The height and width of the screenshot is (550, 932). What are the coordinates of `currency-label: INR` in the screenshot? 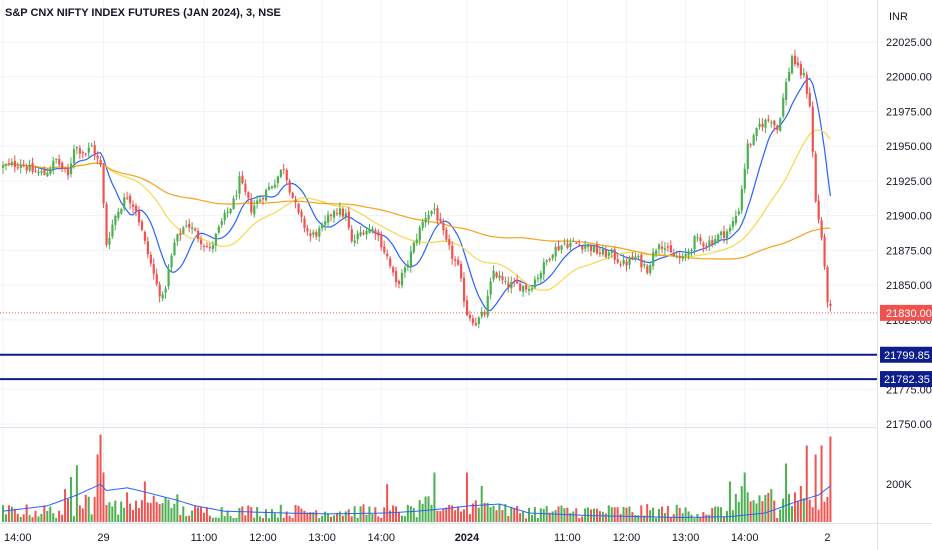 It's located at (898, 17).